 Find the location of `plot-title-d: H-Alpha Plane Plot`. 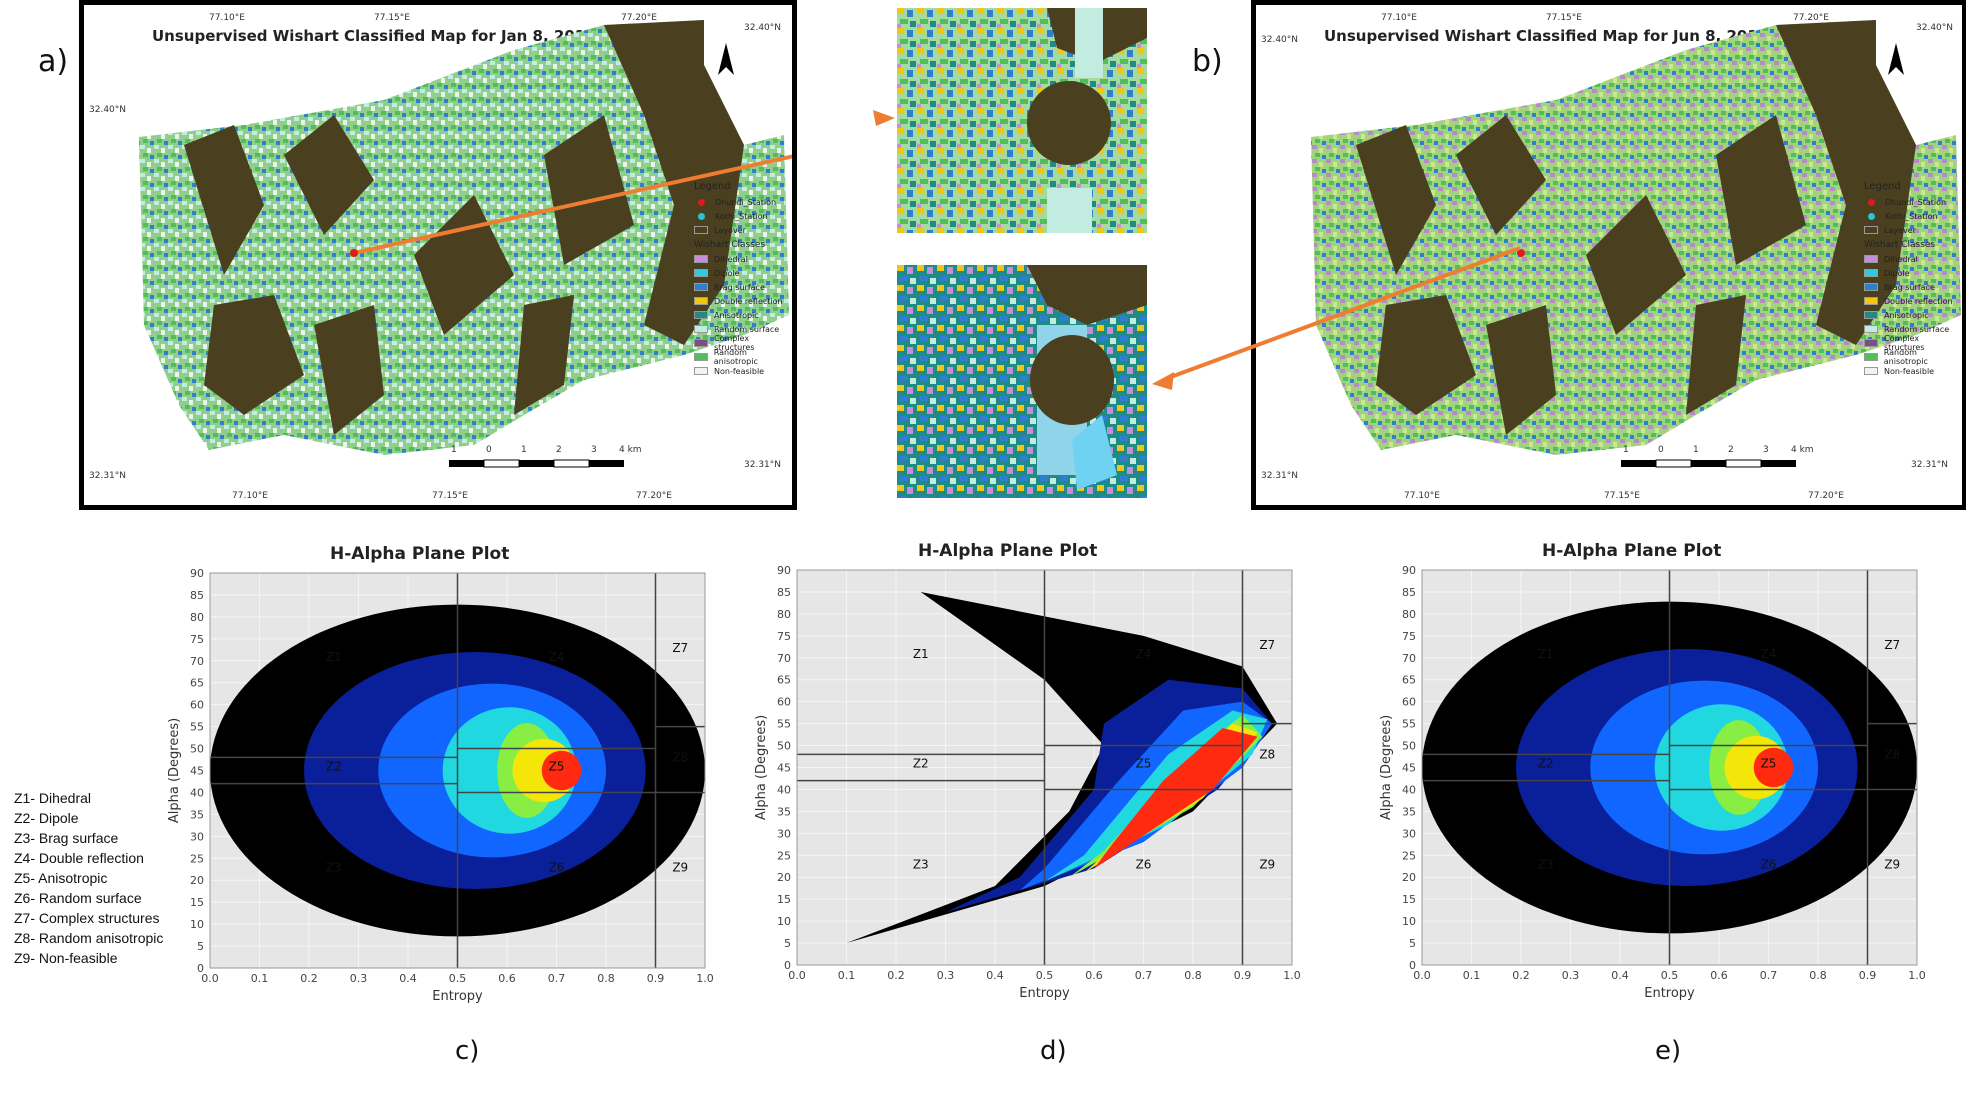

plot-title-d: H-Alpha Plane Plot is located at coordinates (1008, 551).